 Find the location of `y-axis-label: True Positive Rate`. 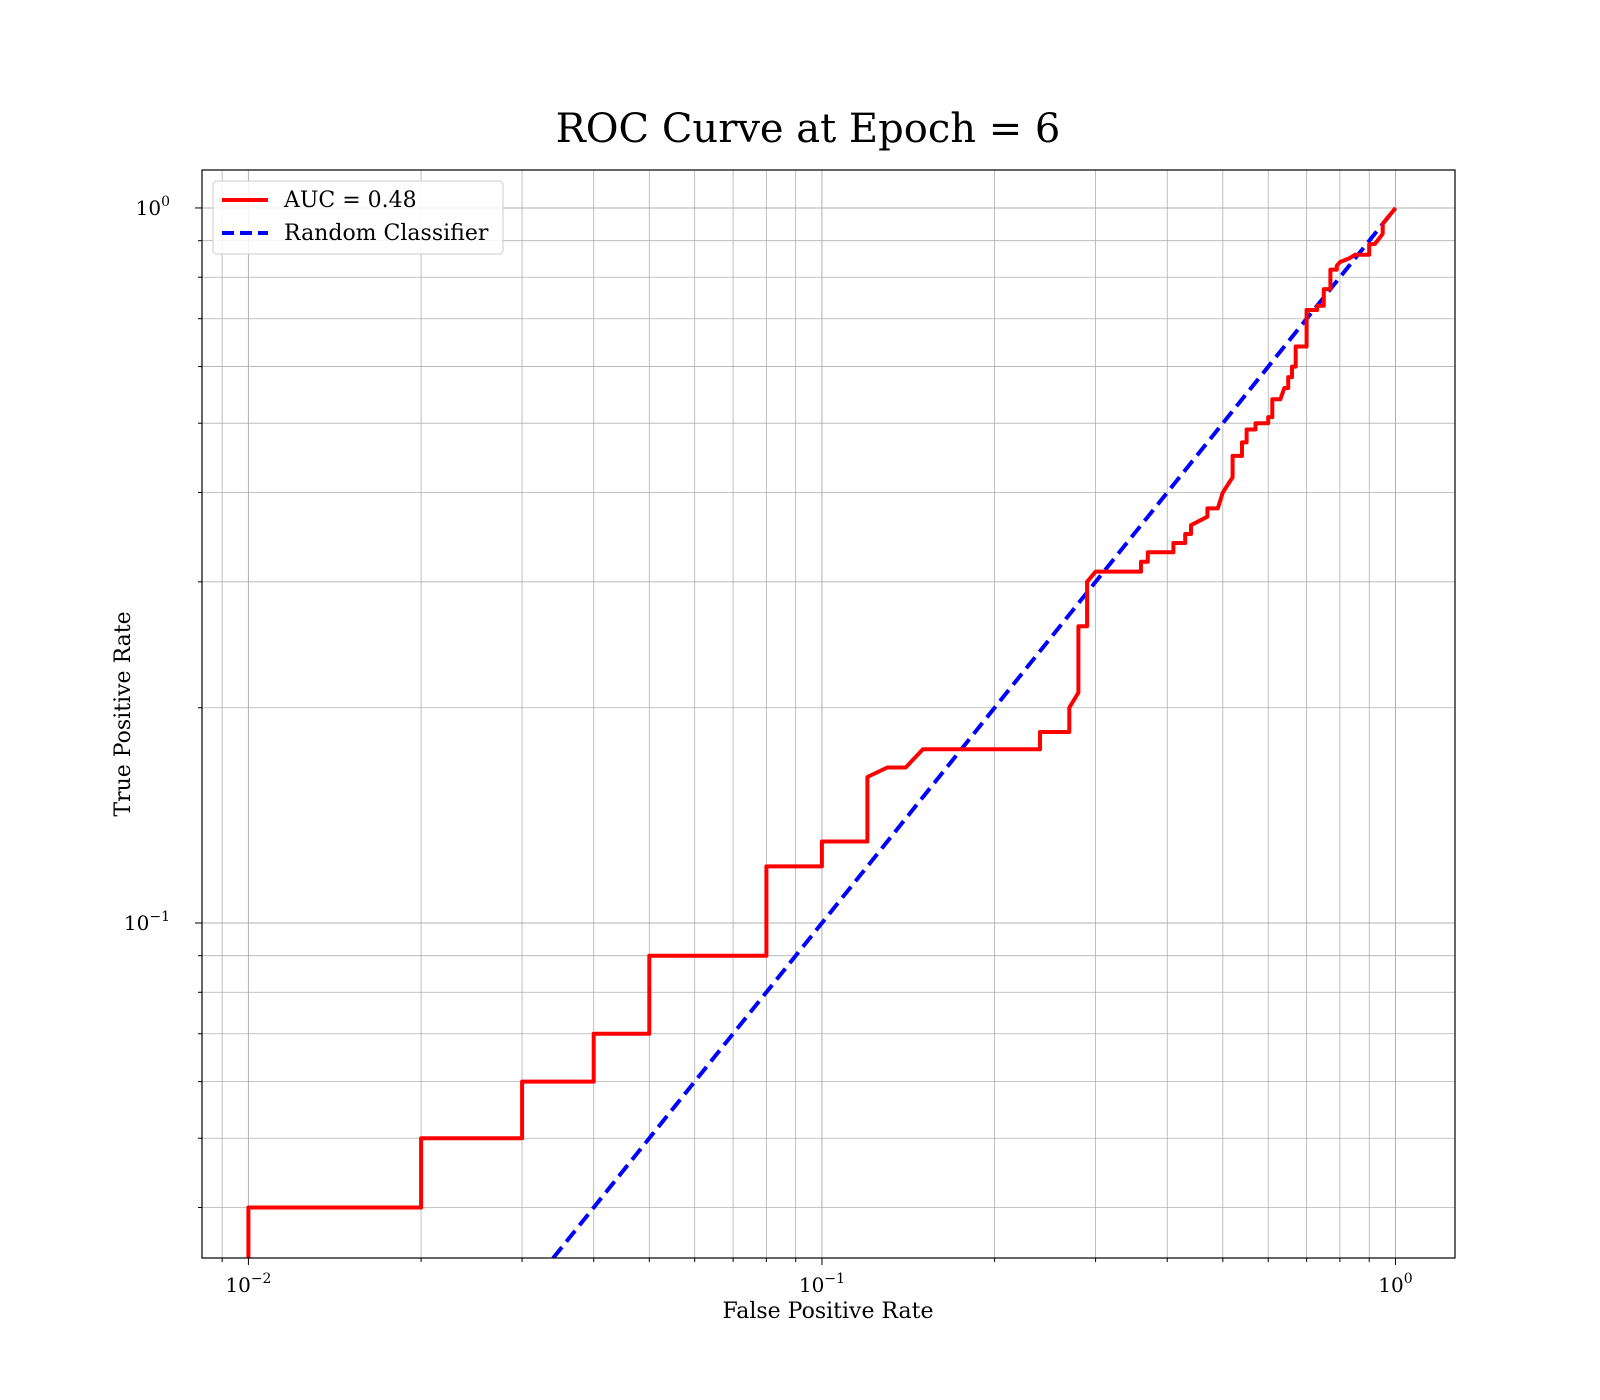

y-axis-label: True Positive Rate is located at coordinates (123, 713).